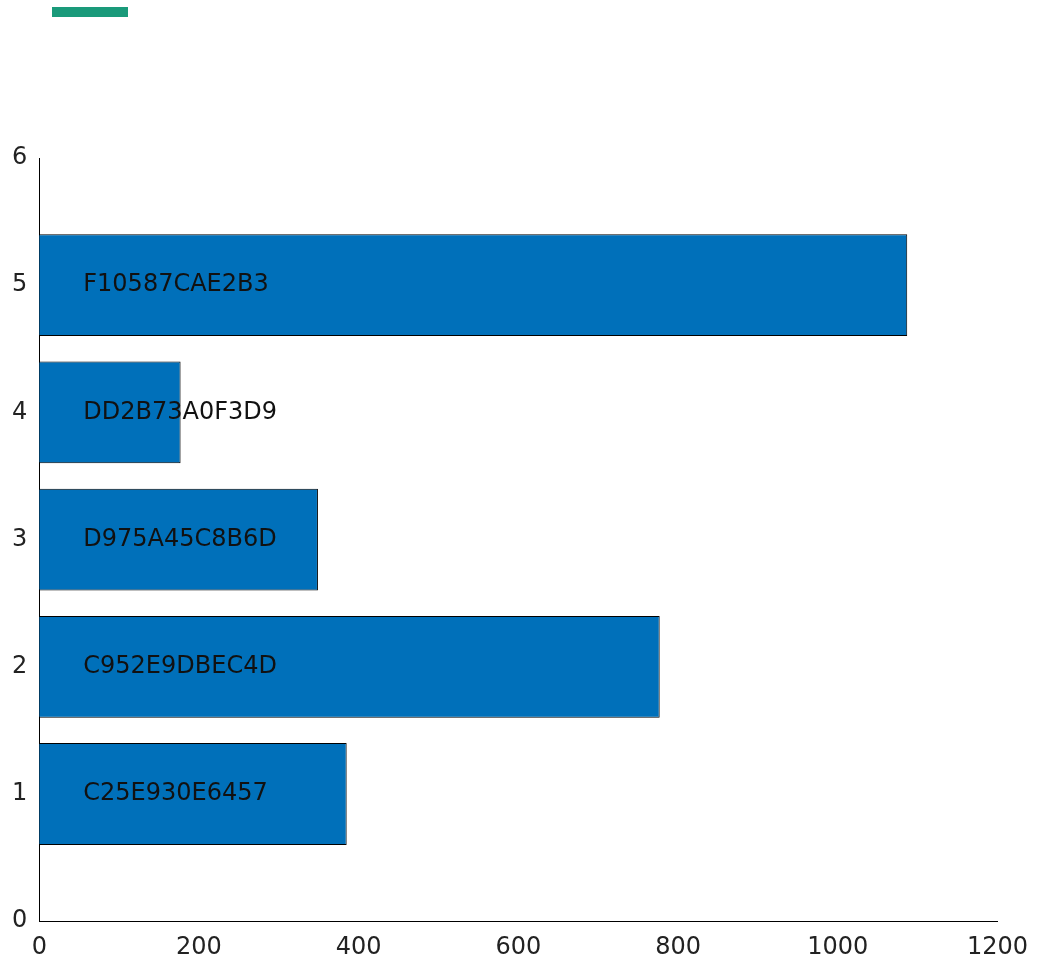 This screenshot has height=974, width=1040. What do you see at coordinates (19, 283) in the screenshot?
I see `y-tick-label: 5` at bounding box center [19, 283].